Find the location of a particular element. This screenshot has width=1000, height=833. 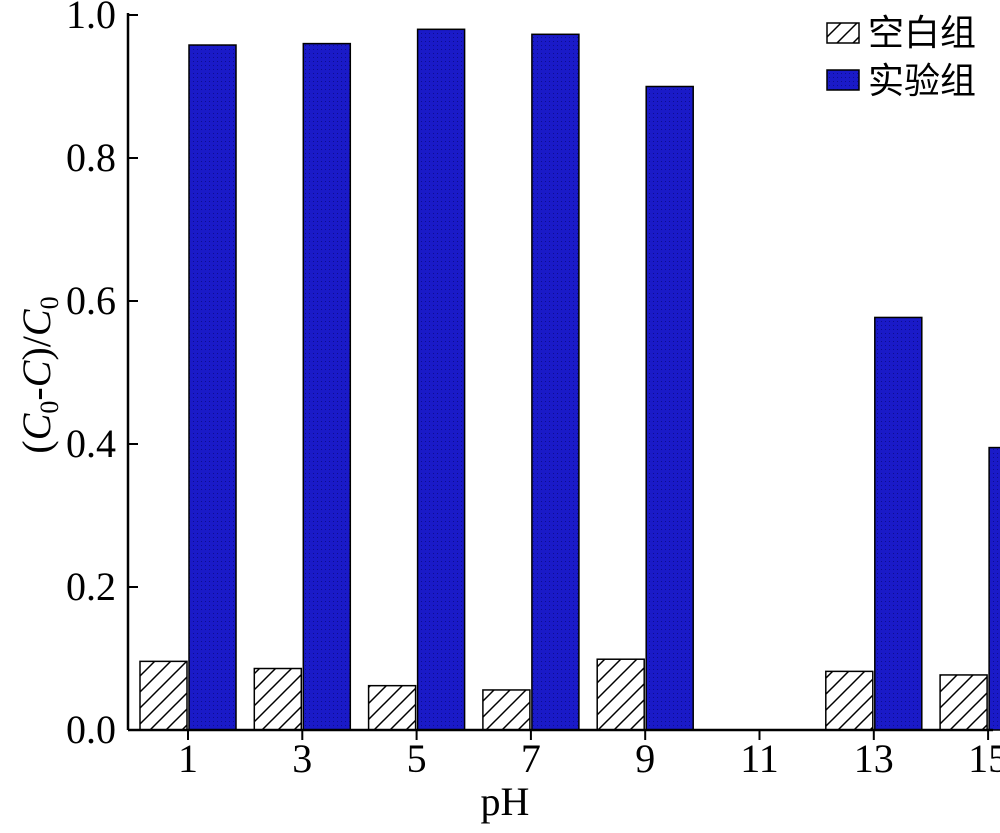

y-label-close-slash: )/ is located at coordinates (36, 347).